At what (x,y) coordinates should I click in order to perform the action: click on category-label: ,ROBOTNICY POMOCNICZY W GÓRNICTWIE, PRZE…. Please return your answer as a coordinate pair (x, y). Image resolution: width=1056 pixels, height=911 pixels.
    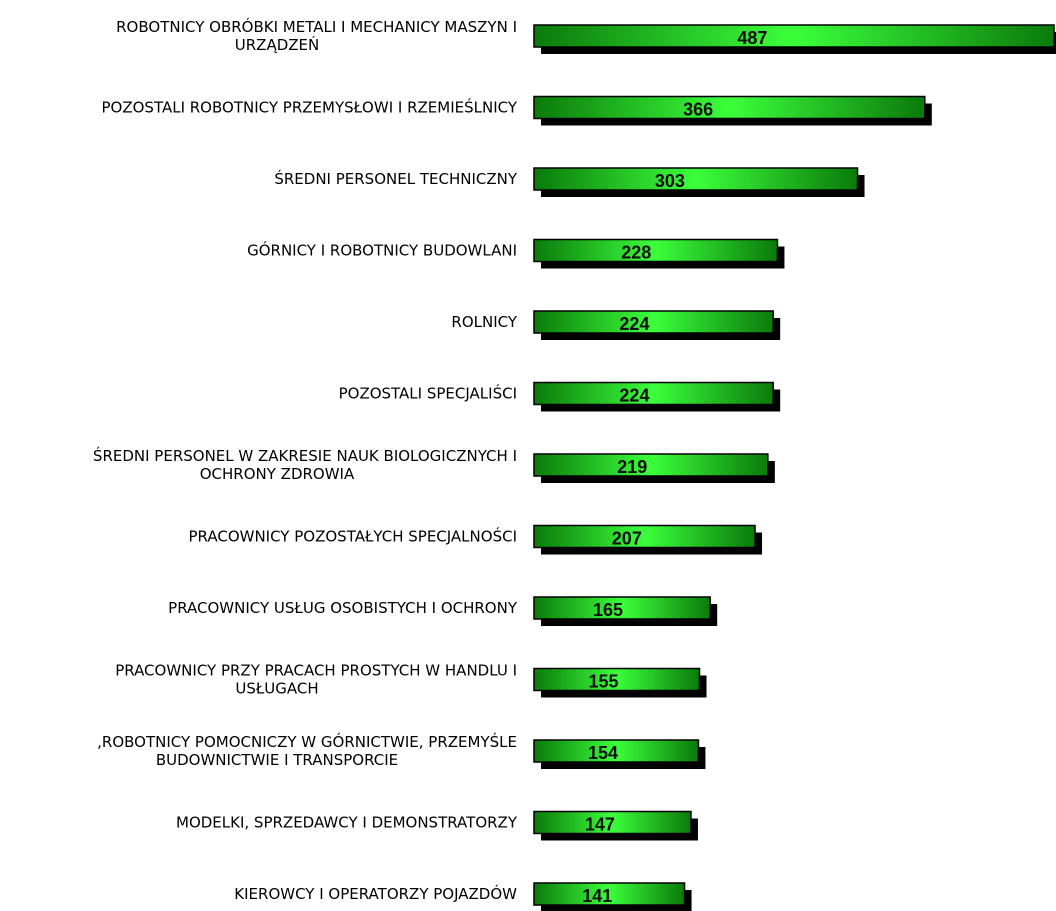
    Looking at the image, I should click on (307, 750).